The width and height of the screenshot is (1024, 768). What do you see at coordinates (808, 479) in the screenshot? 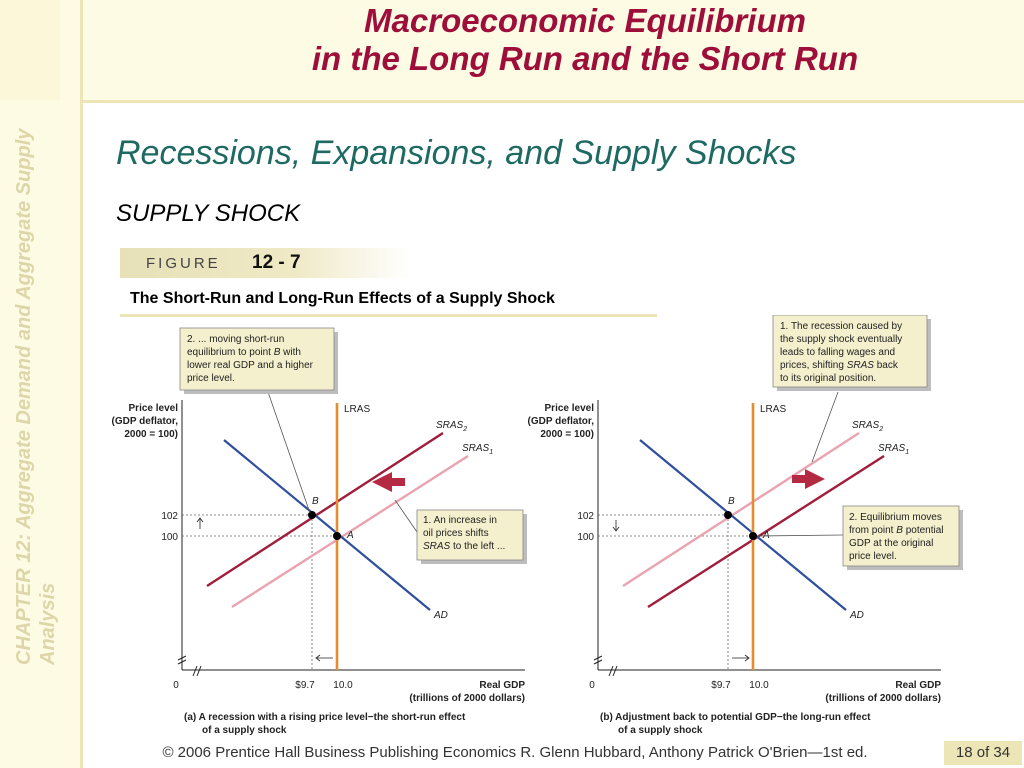
I see `b-shift-arrow` at bounding box center [808, 479].